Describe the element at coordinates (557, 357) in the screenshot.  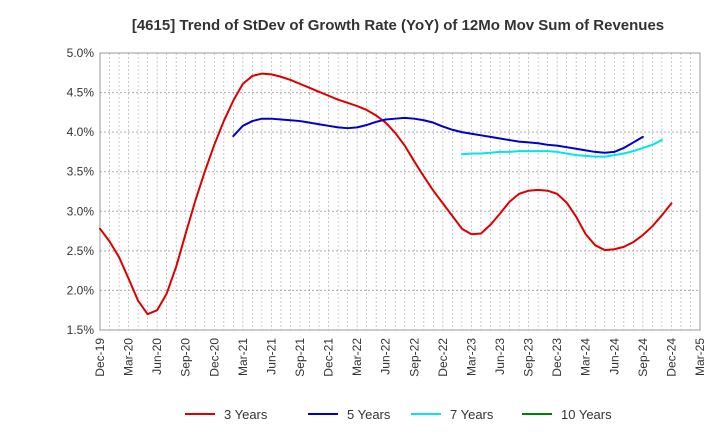
I see `x-tick-label: Dec-23` at that location.